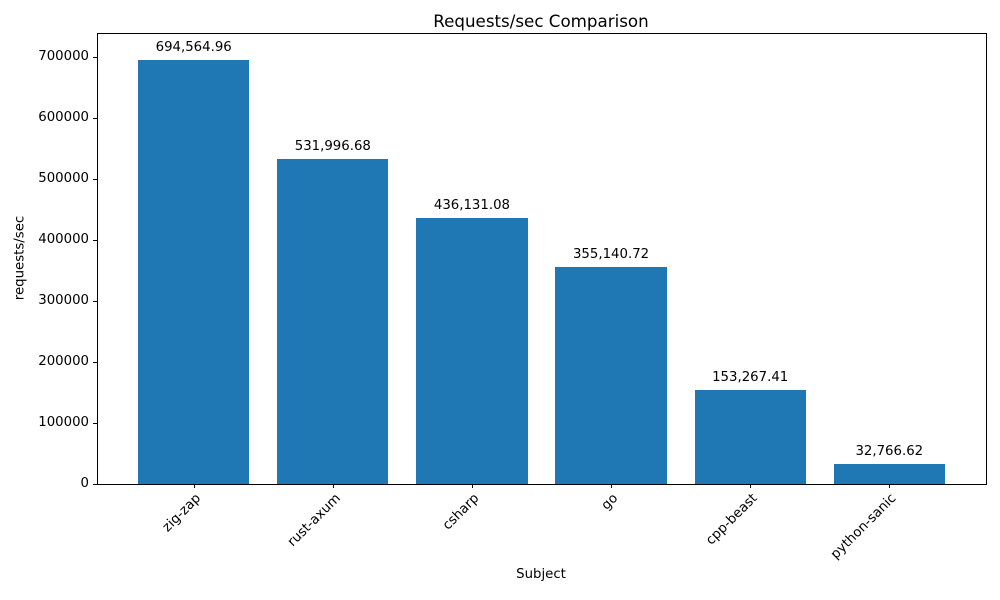 This screenshot has height=600, width=1000. I want to click on y-tick-label: 100000, so click(63, 422).